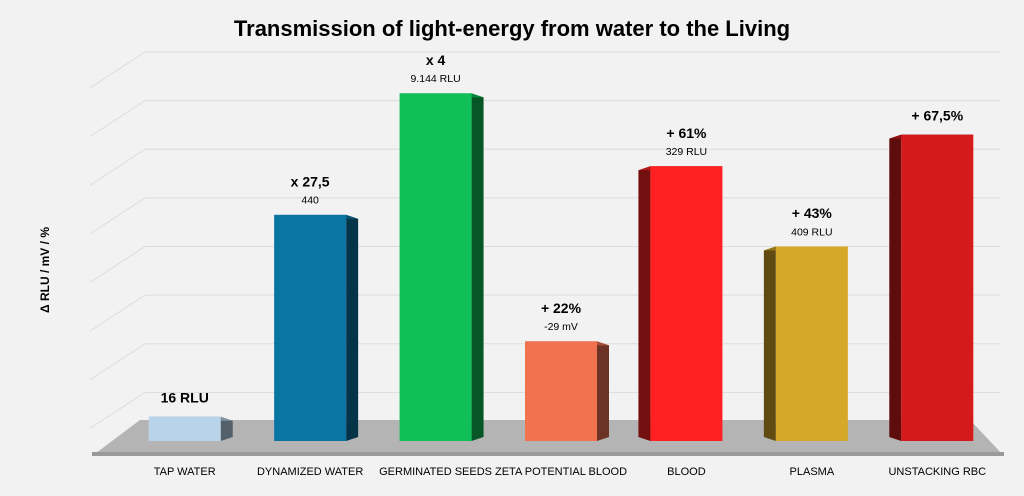 The width and height of the screenshot is (1024, 496). Describe the element at coordinates (45, 270) in the screenshot. I see `y-axis-label: Δ RLU / mV / %` at that location.